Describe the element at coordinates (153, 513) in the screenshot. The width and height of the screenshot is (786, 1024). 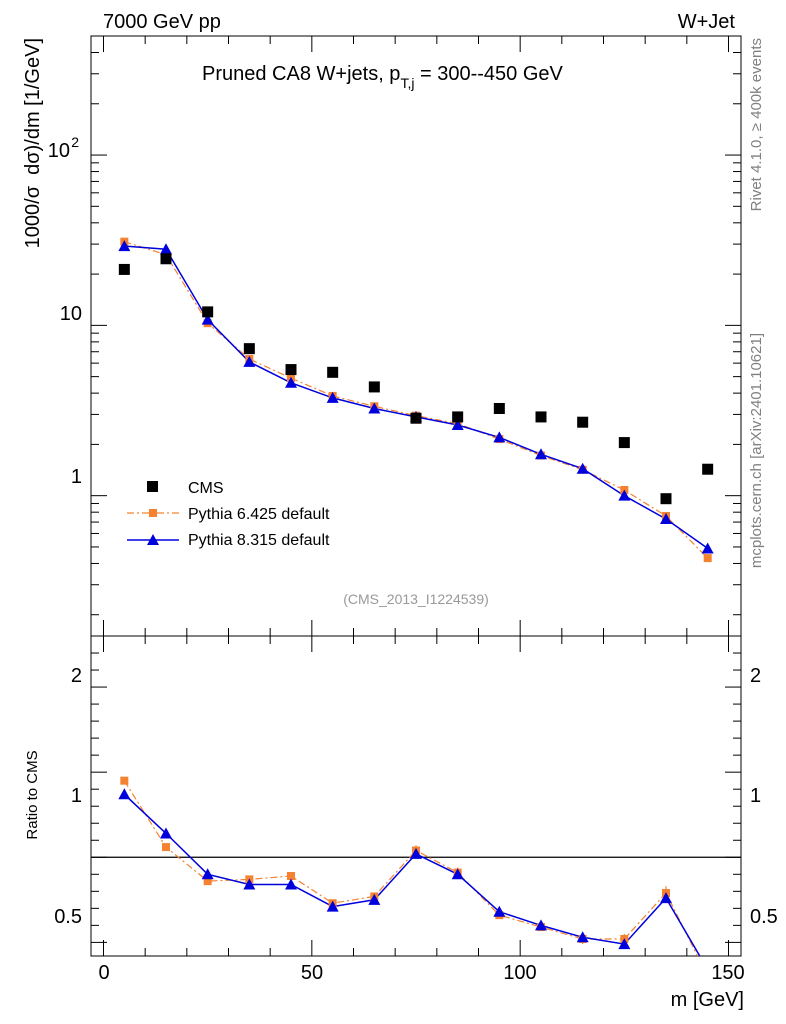
I see `legend-pythia6-marker` at that location.